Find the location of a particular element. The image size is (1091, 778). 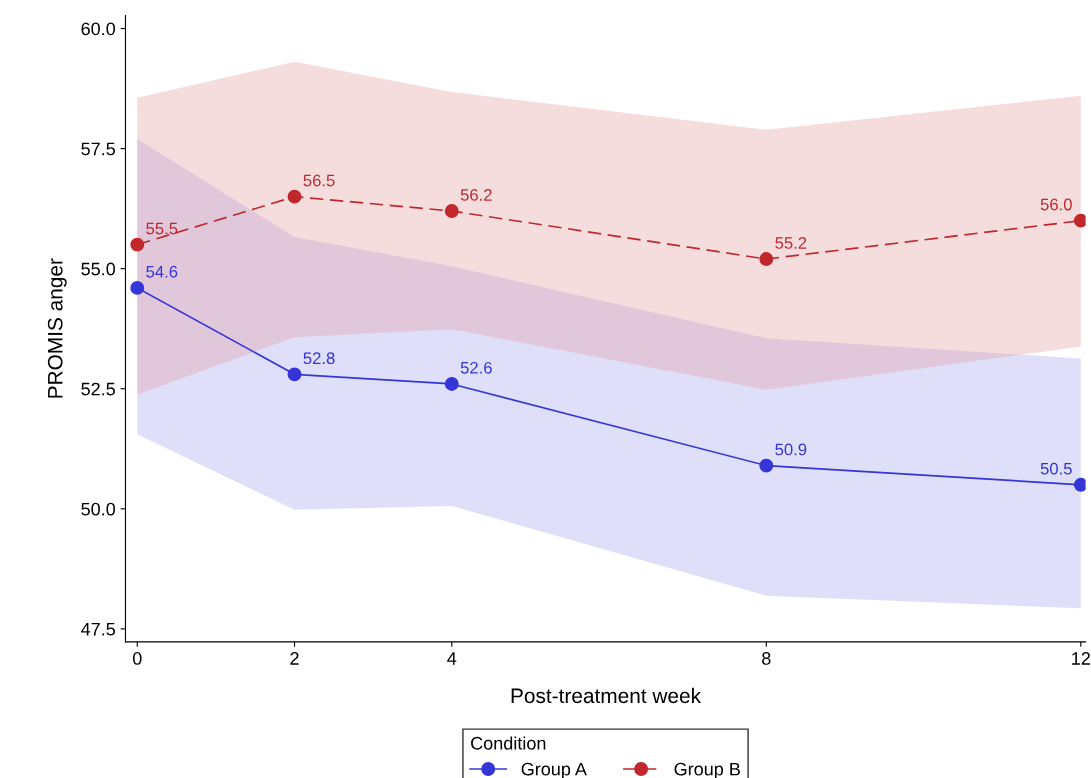

y-tick-label: 57.5 is located at coordinates (98, 149).